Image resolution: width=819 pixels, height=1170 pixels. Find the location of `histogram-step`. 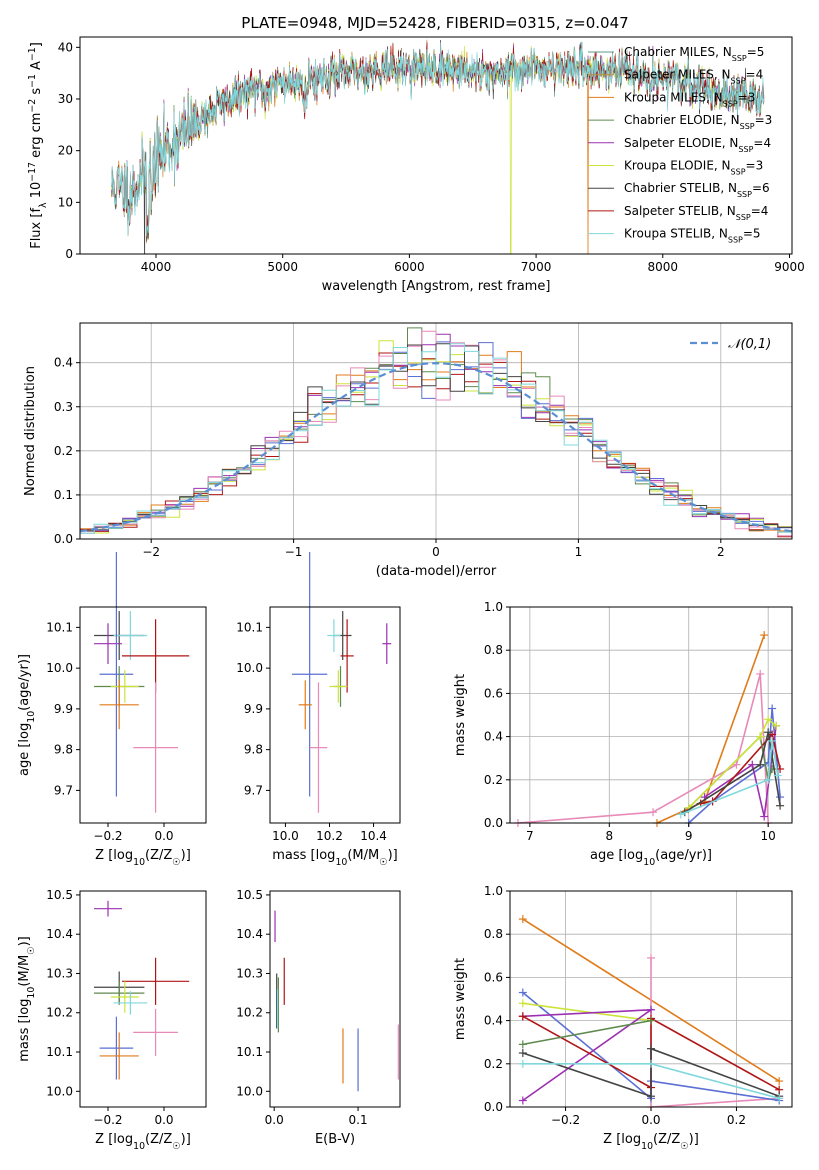

histogram-step is located at coordinates (436, 441).